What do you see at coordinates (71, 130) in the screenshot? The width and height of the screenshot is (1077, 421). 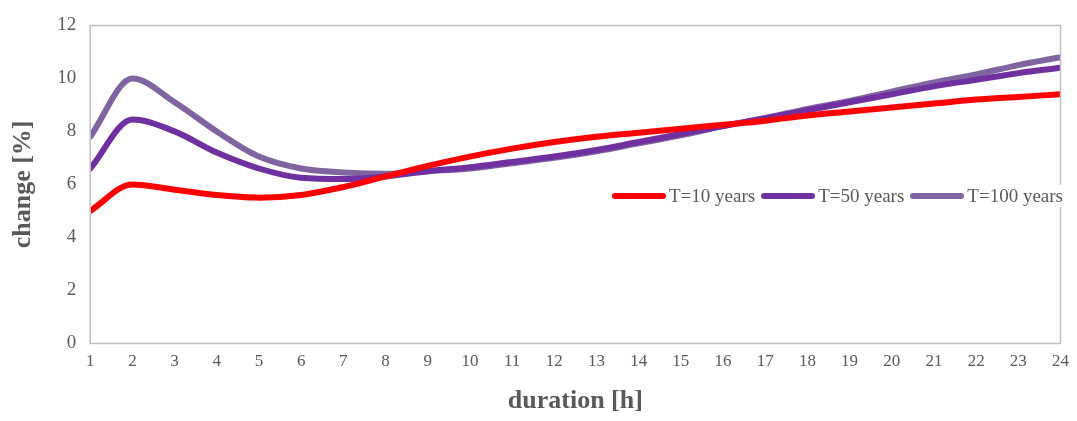 I see `y-tick-label: 8` at bounding box center [71, 130].